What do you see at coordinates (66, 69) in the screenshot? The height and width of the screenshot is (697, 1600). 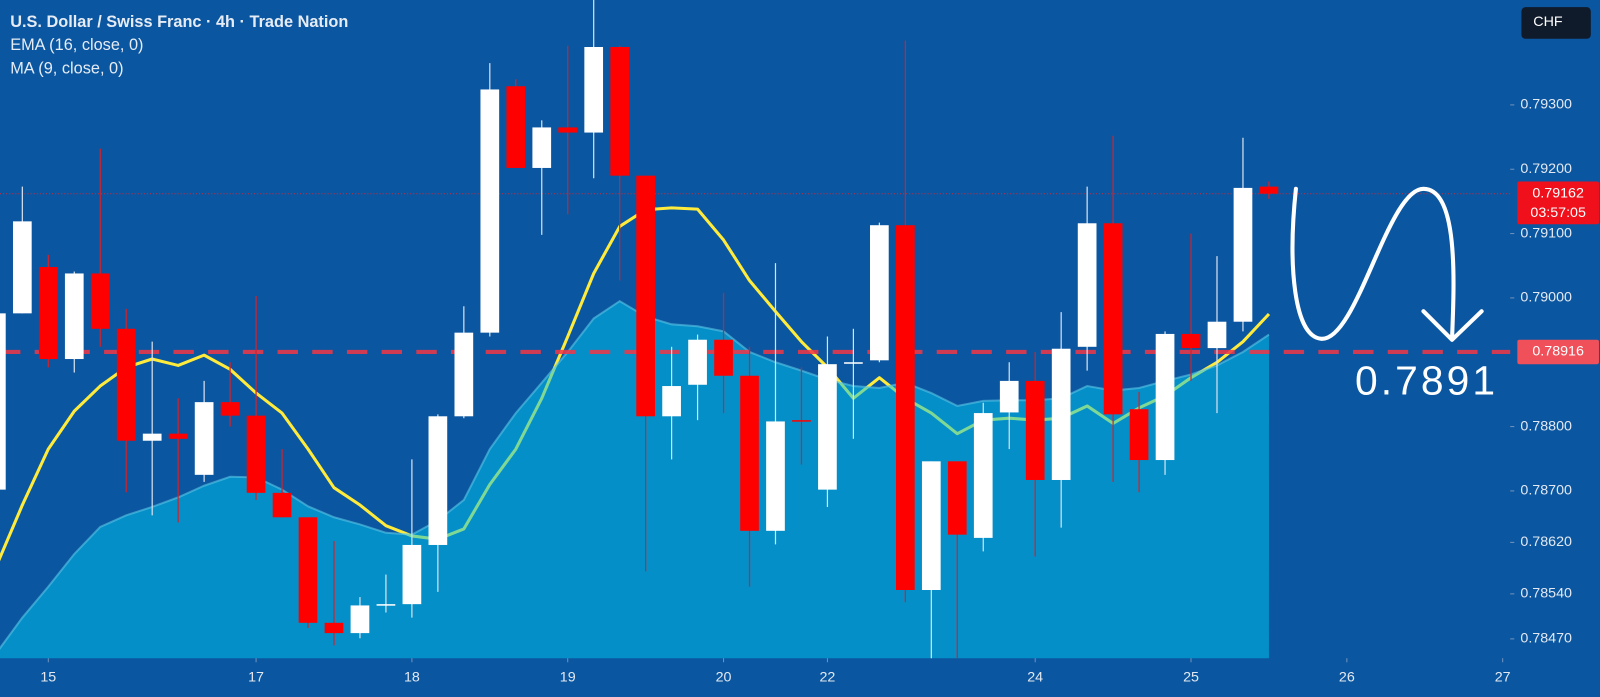 I see `legend-entry: MA (9, close, 0)` at bounding box center [66, 69].